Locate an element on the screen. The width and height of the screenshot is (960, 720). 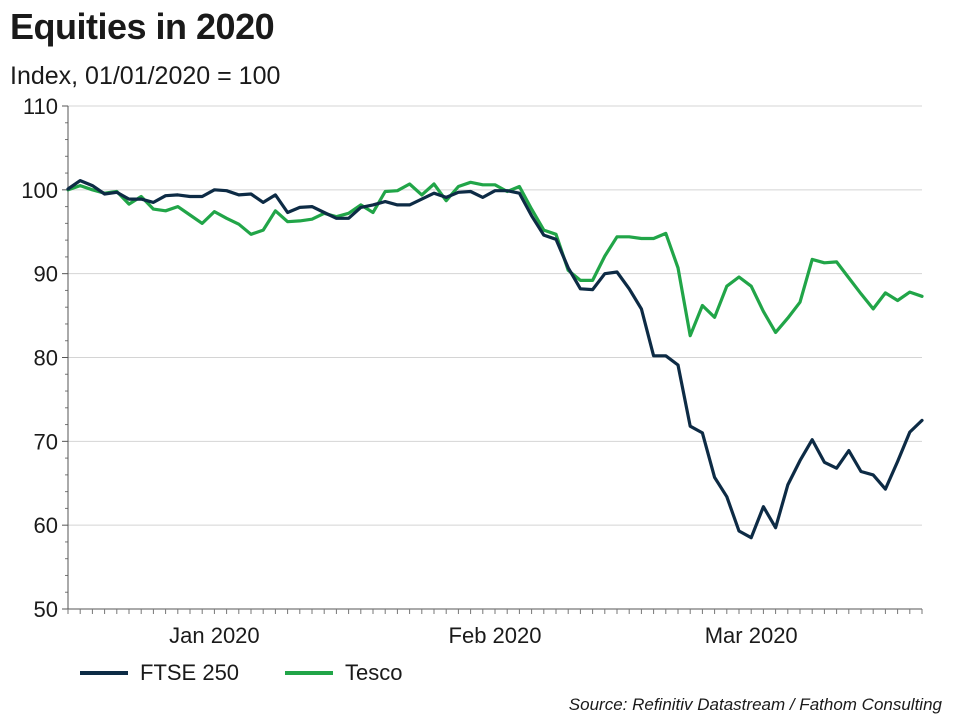
y-tick-label-80: 80 is located at coordinates (46, 358).